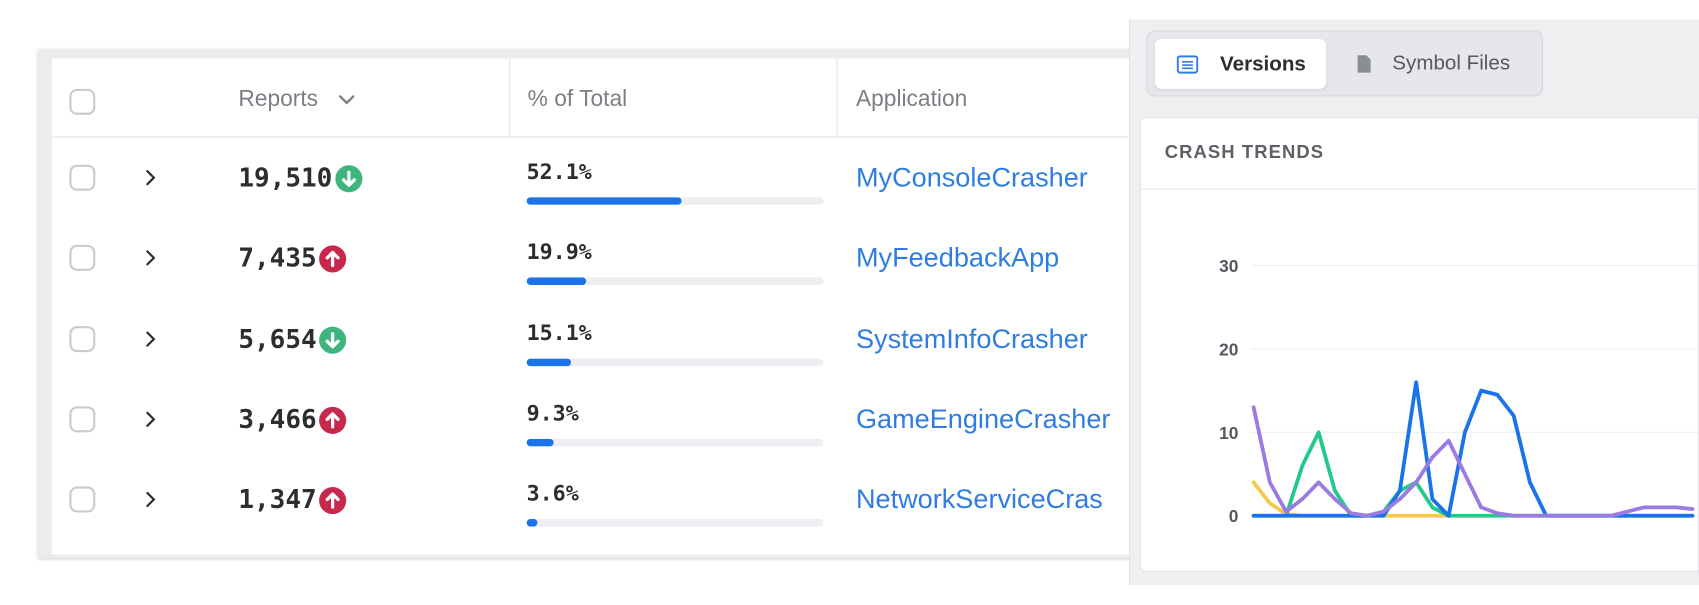  What do you see at coordinates (347, 100) in the screenshot?
I see `sort-icon` at bounding box center [347, 100].